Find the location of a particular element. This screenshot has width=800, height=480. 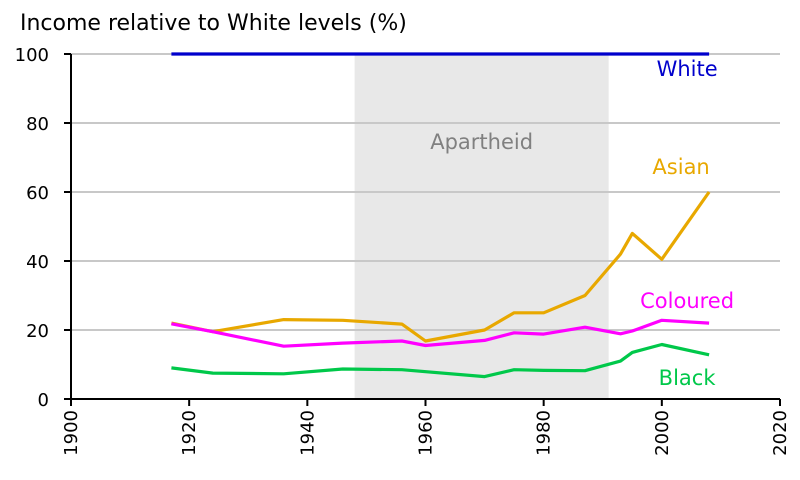

series-line-coloured is located at coordinates (440, 333).